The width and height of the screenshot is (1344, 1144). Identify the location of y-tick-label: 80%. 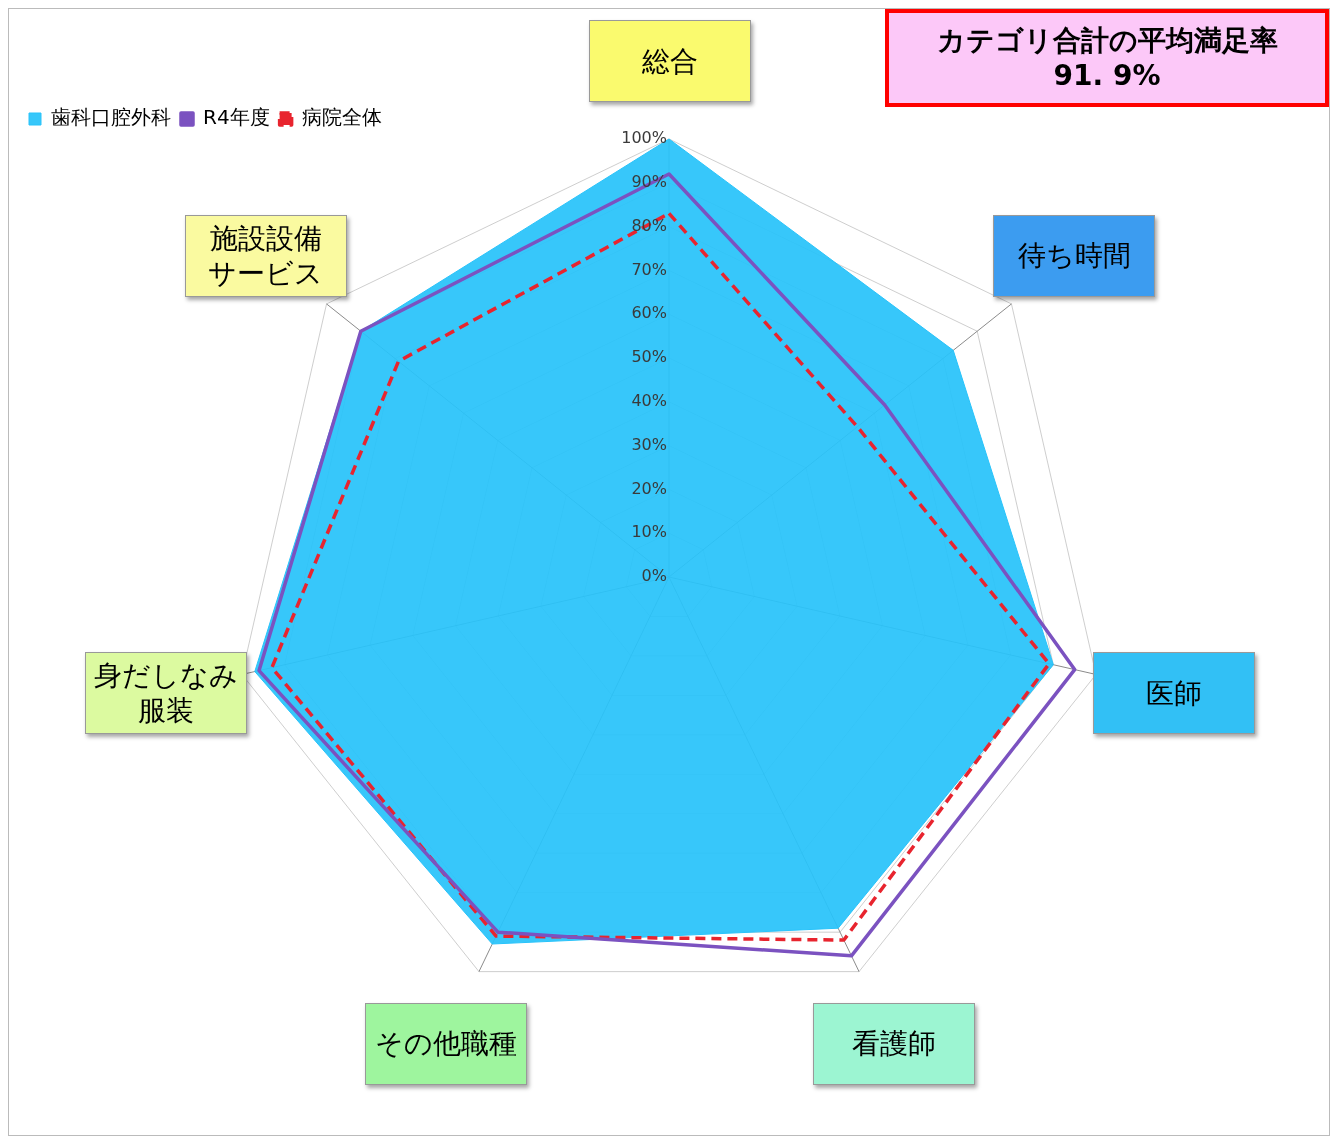
(649, 225).